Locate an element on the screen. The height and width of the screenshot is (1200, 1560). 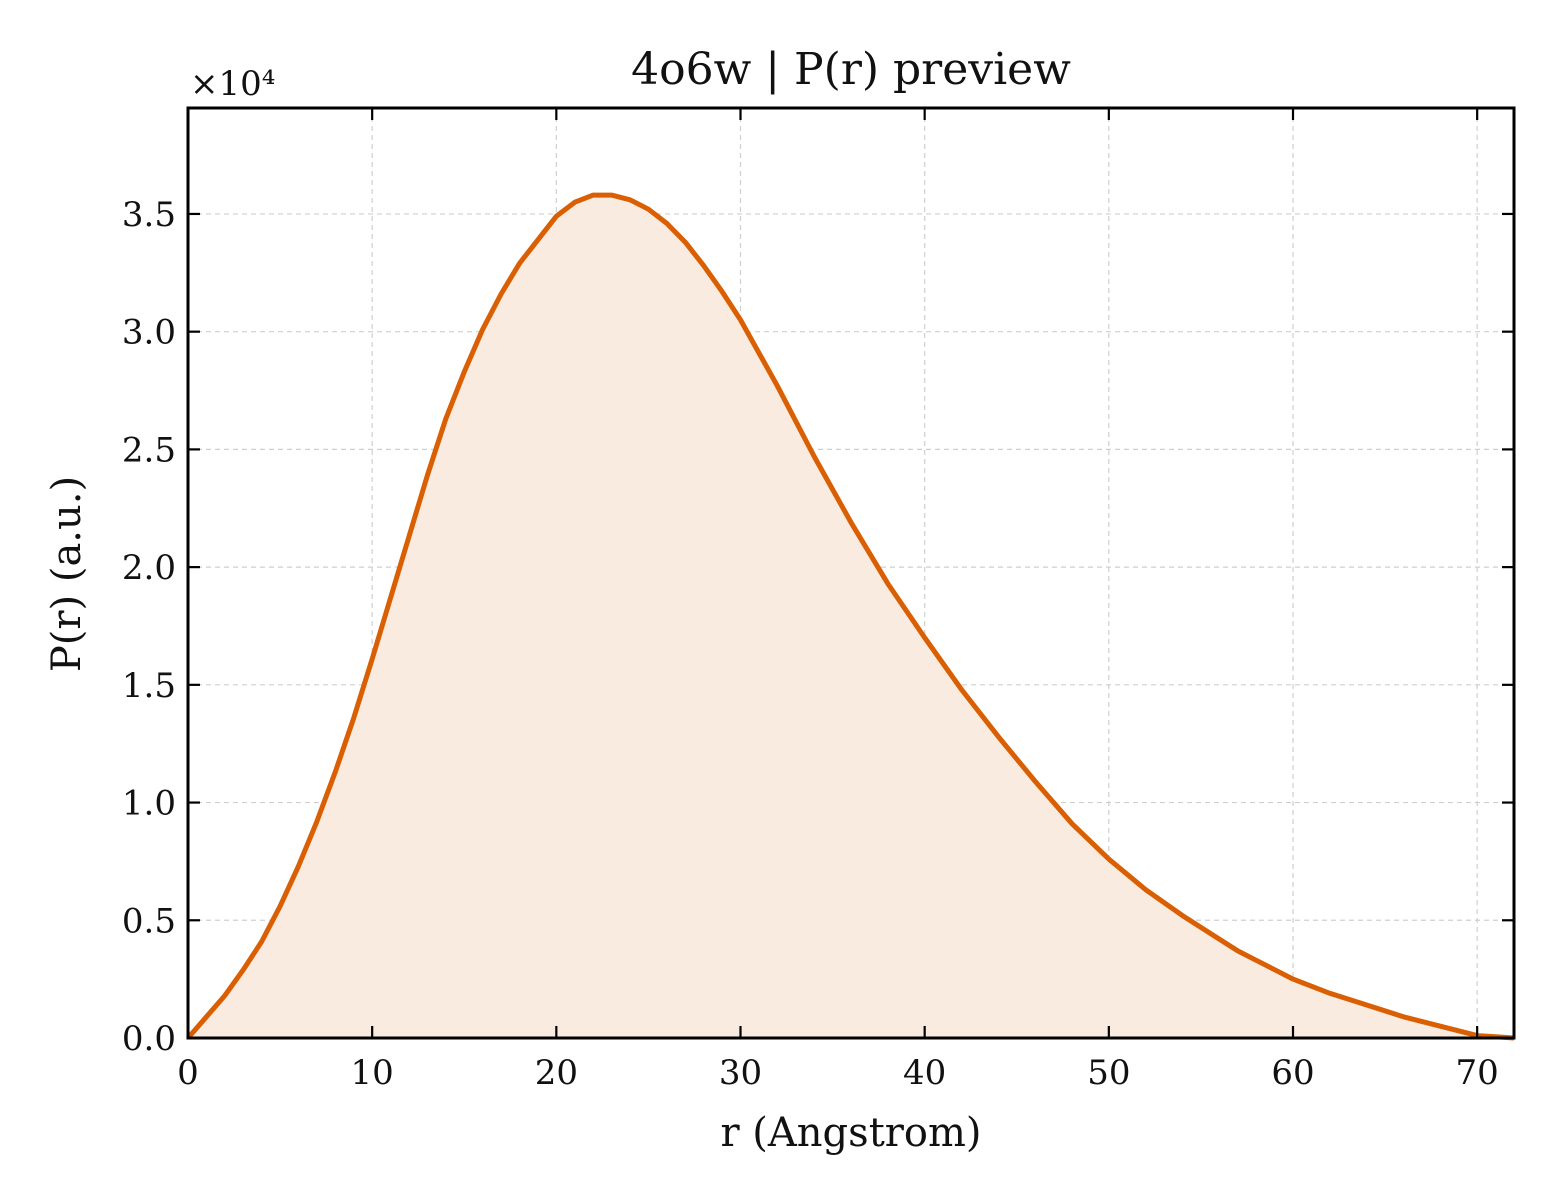
y-tick-label: 0.0 is located at coordinates (149, 1039).